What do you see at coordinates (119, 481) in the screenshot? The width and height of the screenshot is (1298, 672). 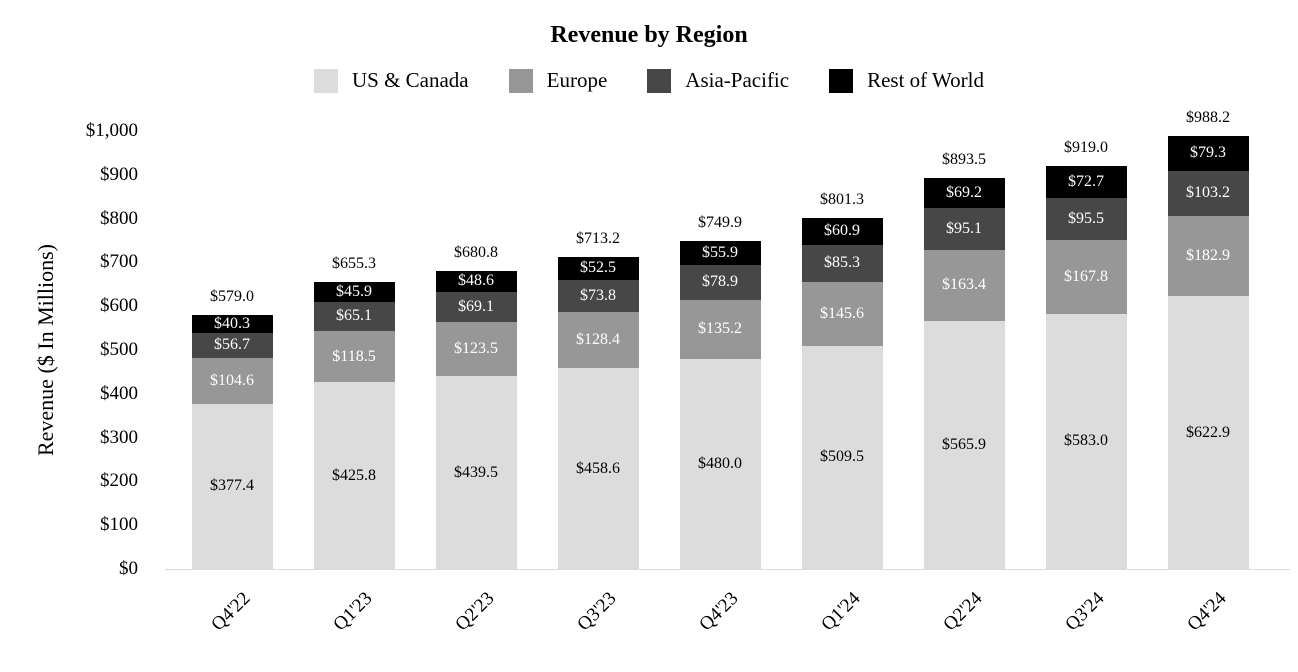 I see `y-tick-label: $200` at bounding box center [119, 481].